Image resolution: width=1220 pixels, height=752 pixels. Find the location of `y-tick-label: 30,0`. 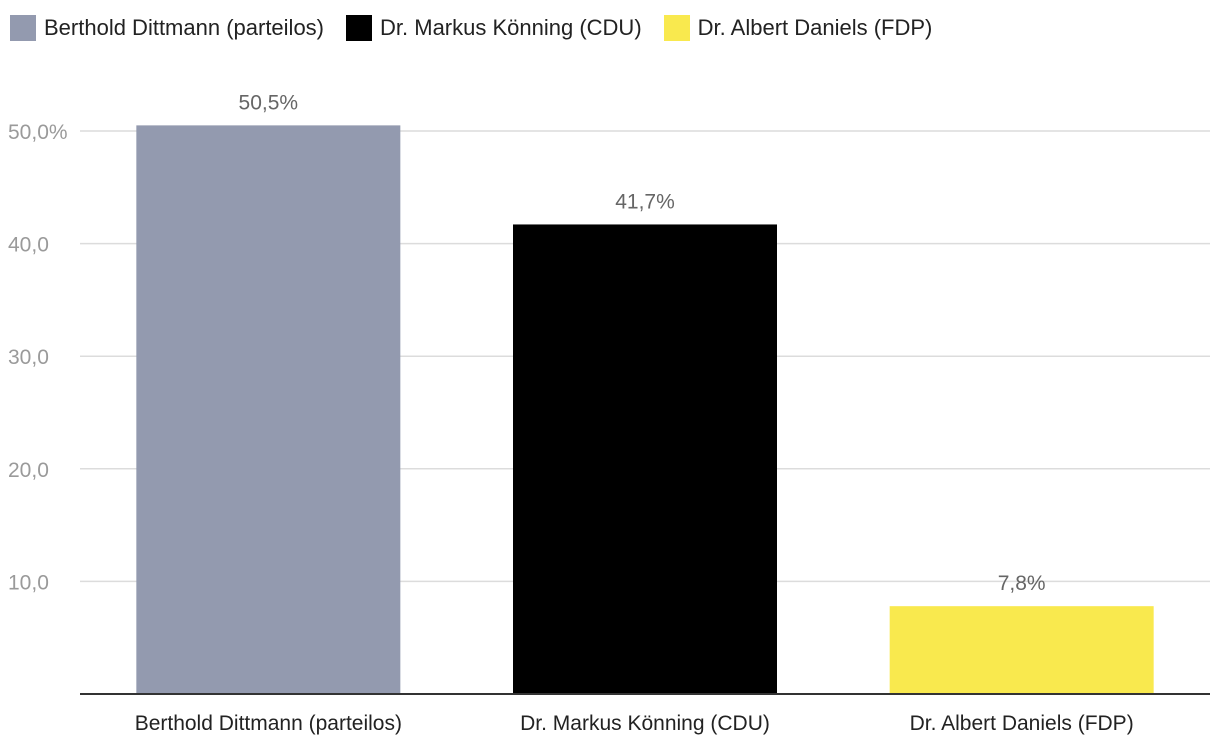

y-tick-label: 30,0 is located at coordinates (28, 357).